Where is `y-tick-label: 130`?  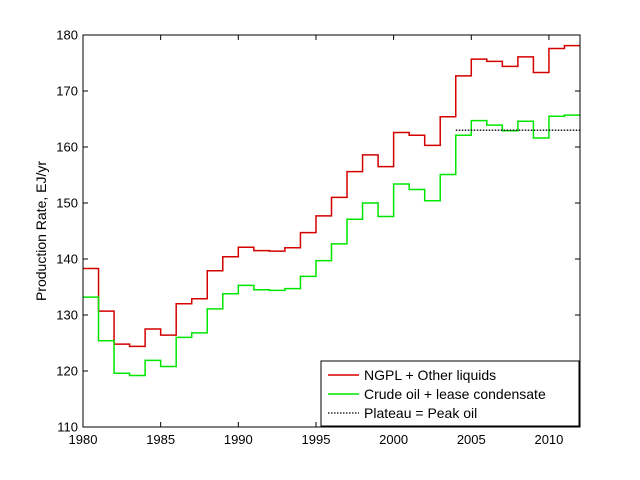
y-tick-label: 130 is located at coordinates (67, 315).